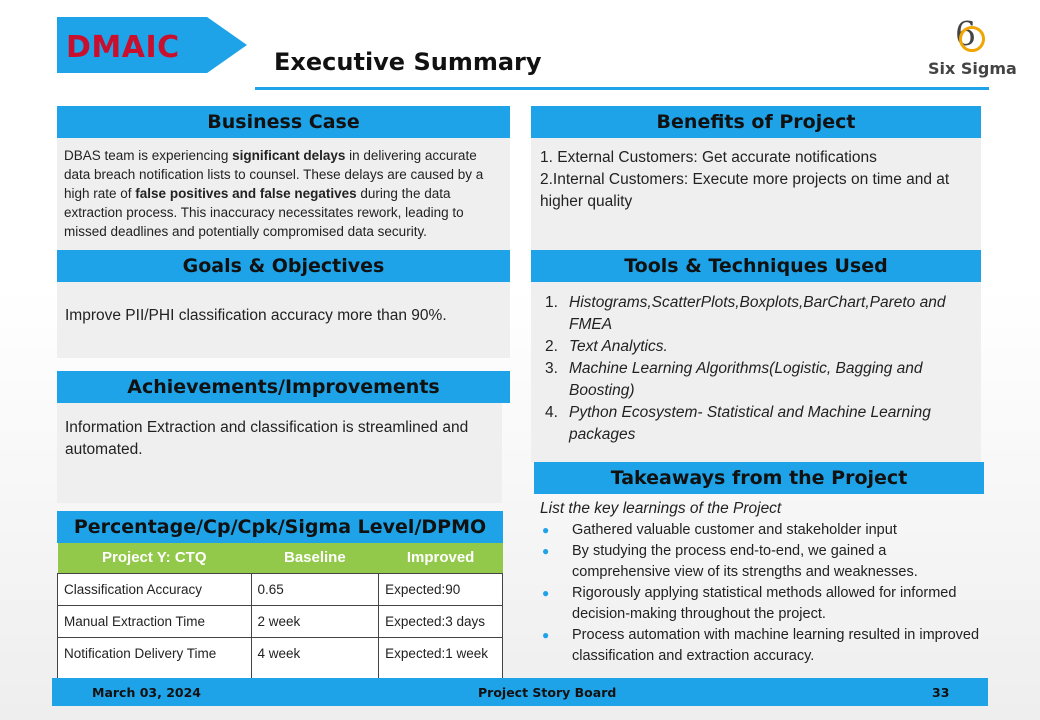 The width and height of the screenshot is (1040, 720). Describe the element at coordinates (941, 692) in the screenshot. I see `page-number: 33` at that location.